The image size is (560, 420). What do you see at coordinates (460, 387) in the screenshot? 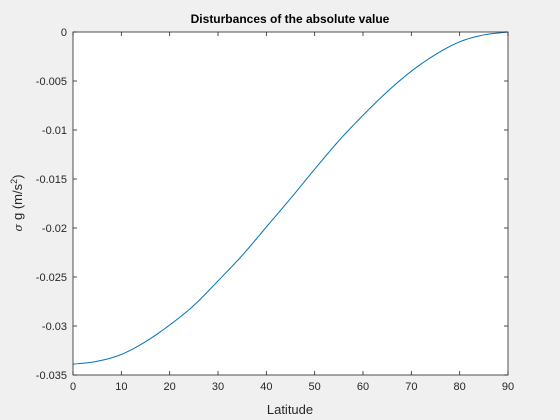
I see `x-tick-label: 80` at bounding box center [460, 387].